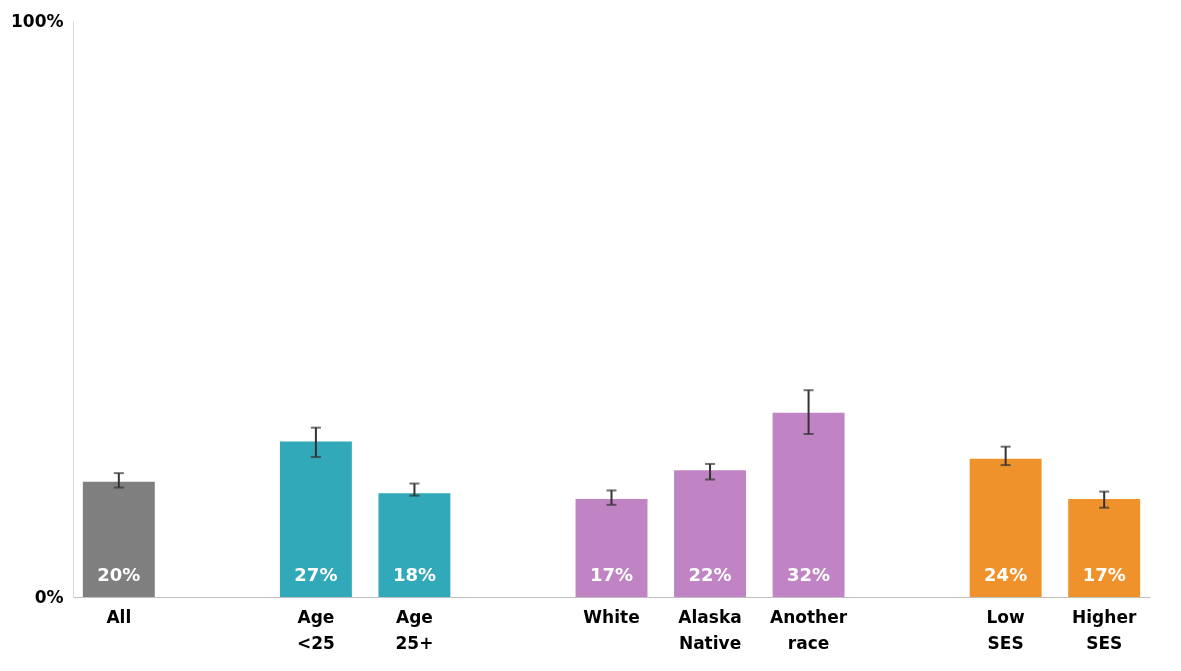 The height and width of the screenshot is (671, 1181). Describe the element at coordinates (809, 629) in the screenshot. I see `x-tick-label: Another race` at that location.